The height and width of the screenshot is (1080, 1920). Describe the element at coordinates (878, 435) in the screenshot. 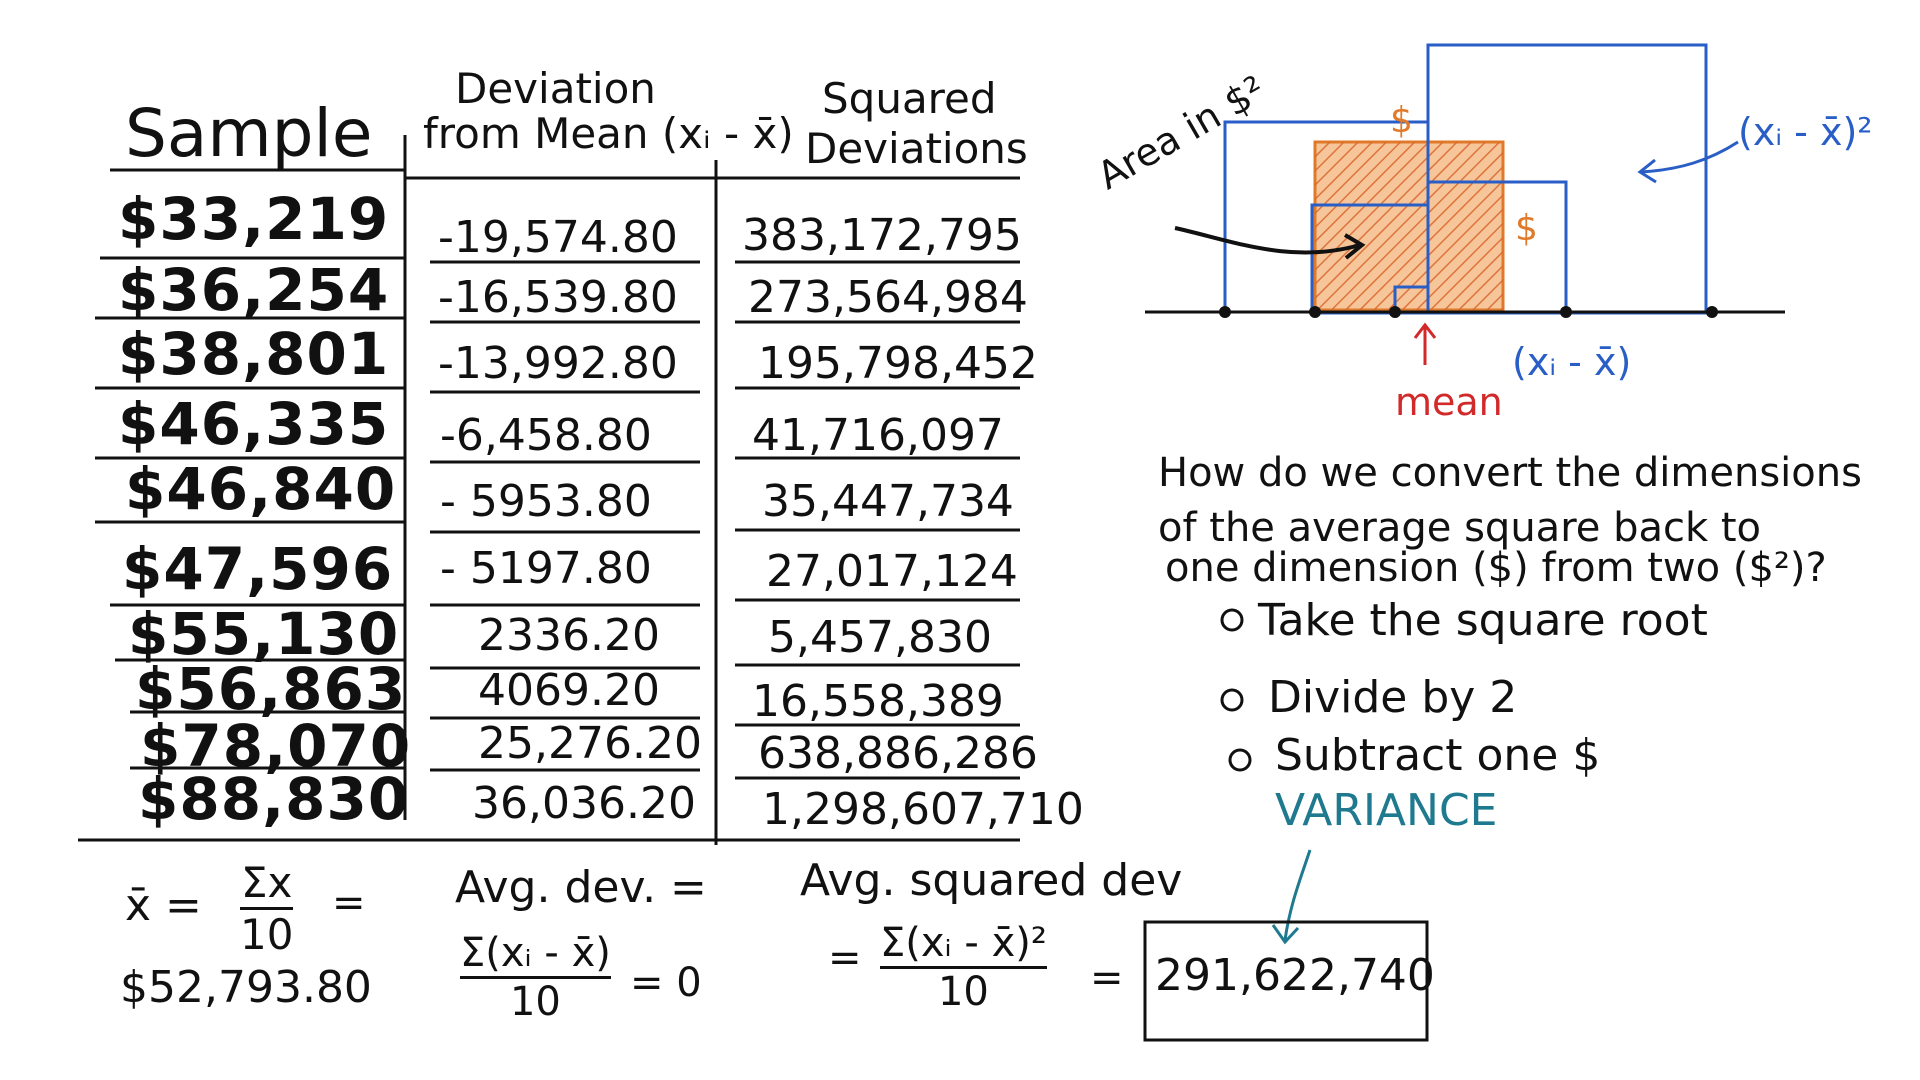

I see `squared-cell: 41,716,097` at that location.